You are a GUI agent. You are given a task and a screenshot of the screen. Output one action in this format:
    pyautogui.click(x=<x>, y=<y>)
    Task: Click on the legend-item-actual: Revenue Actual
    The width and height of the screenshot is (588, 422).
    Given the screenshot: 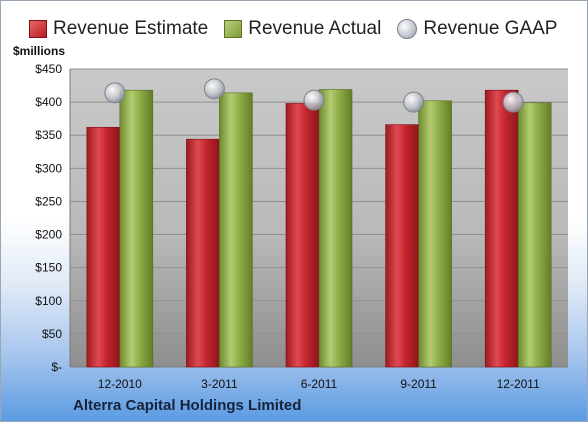 What is the action you would take?
    pyautogui.click(x=302, y=29)
    